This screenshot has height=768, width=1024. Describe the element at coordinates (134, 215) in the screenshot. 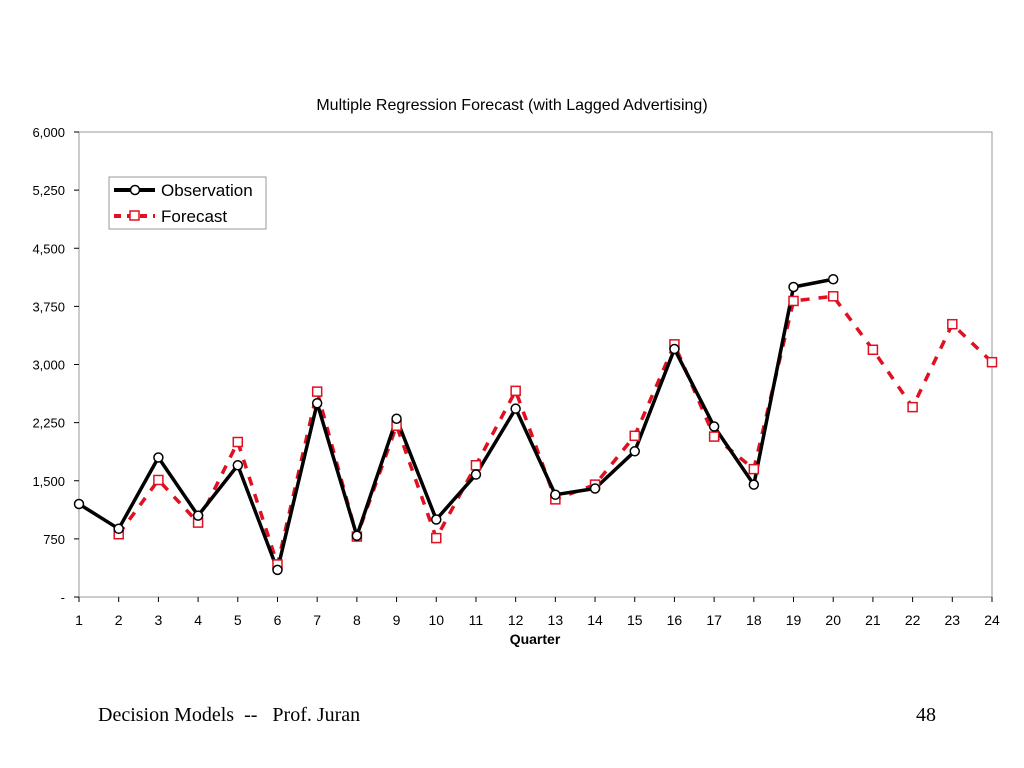

I see `legend-forecast-marker` at that location.